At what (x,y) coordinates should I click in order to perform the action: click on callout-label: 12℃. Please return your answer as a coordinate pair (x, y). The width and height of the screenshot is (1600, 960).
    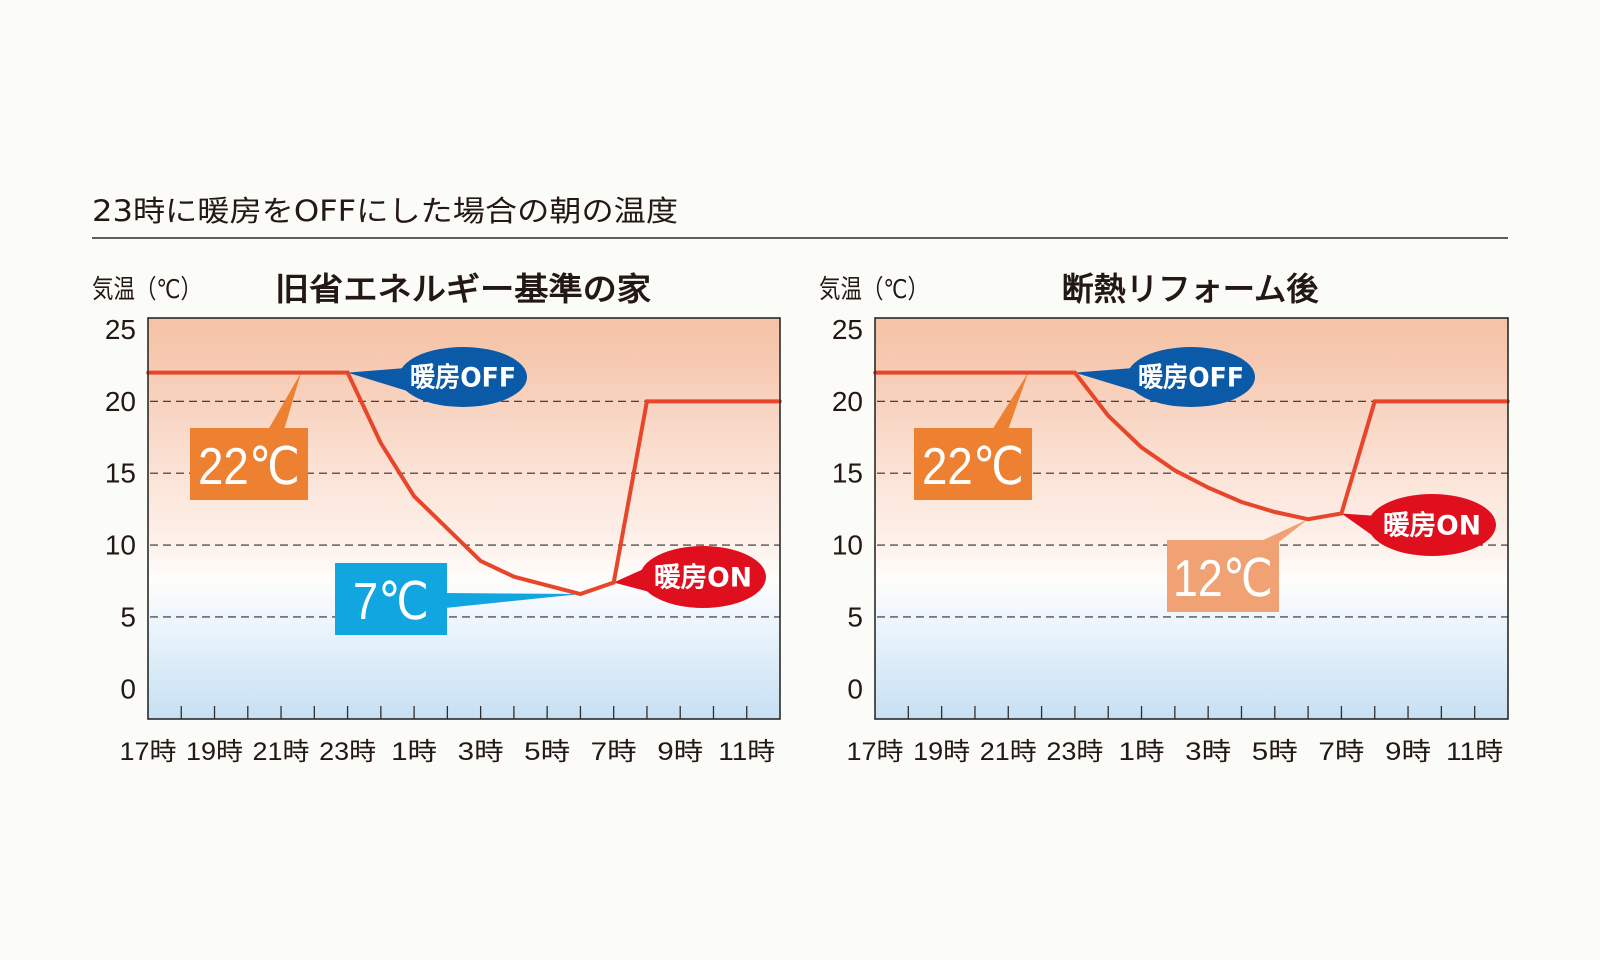
    Looking at the image, I should click on (1223, 579).